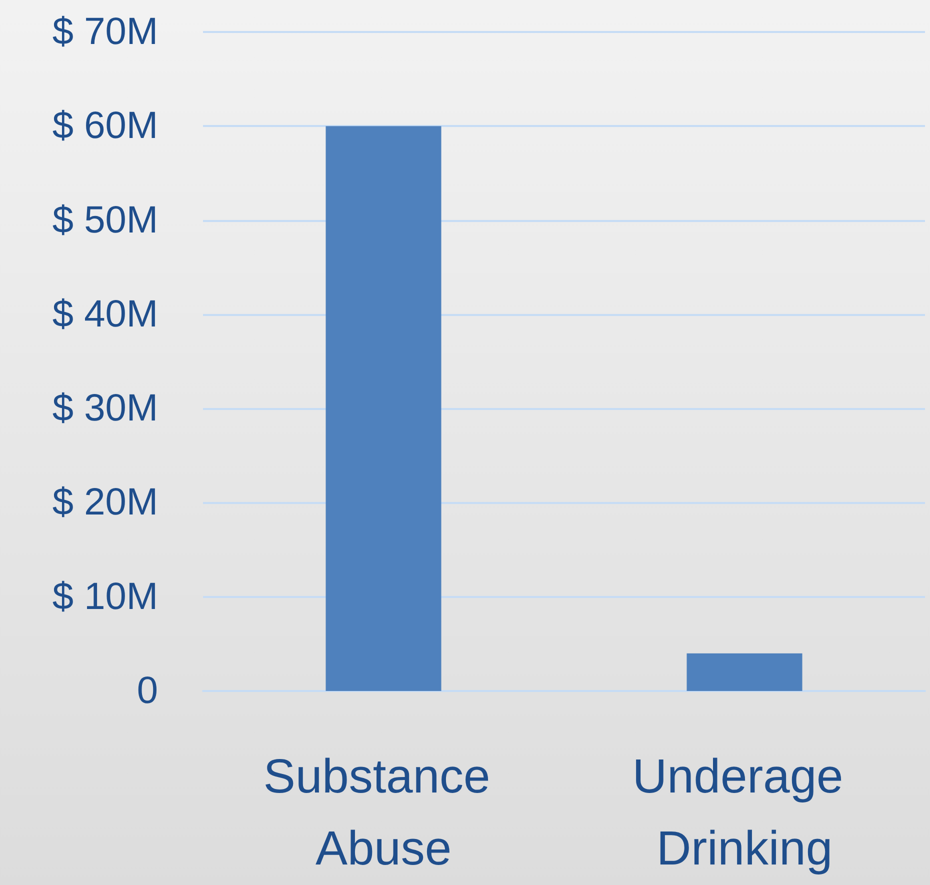  Describe the element at coordinates (105, 409) in the screenshot. I see `y-tick-label: $ 30M` at that location.